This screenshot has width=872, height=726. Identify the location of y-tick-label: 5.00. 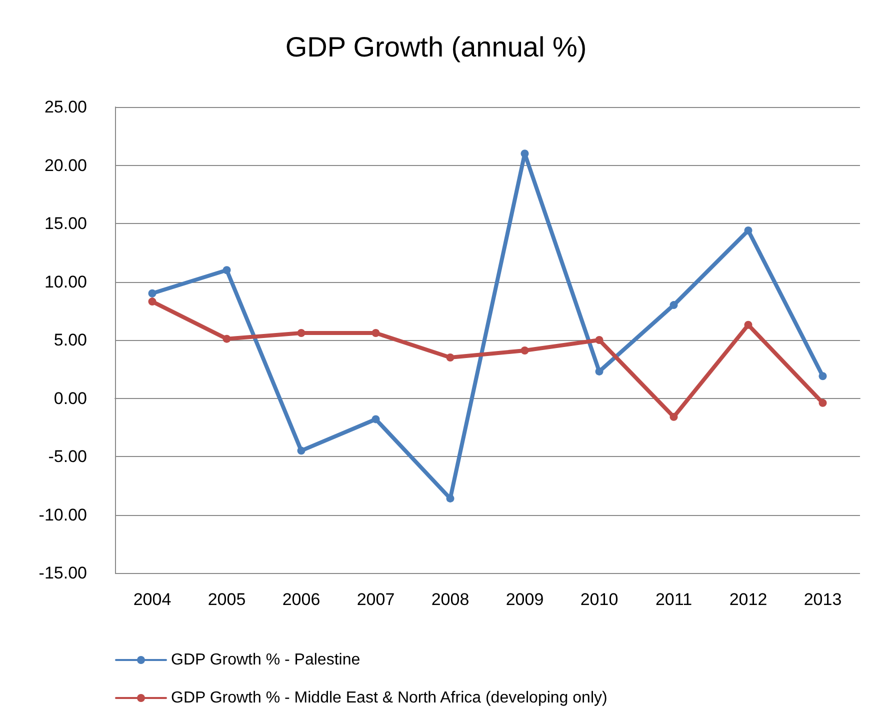
(70, 340).